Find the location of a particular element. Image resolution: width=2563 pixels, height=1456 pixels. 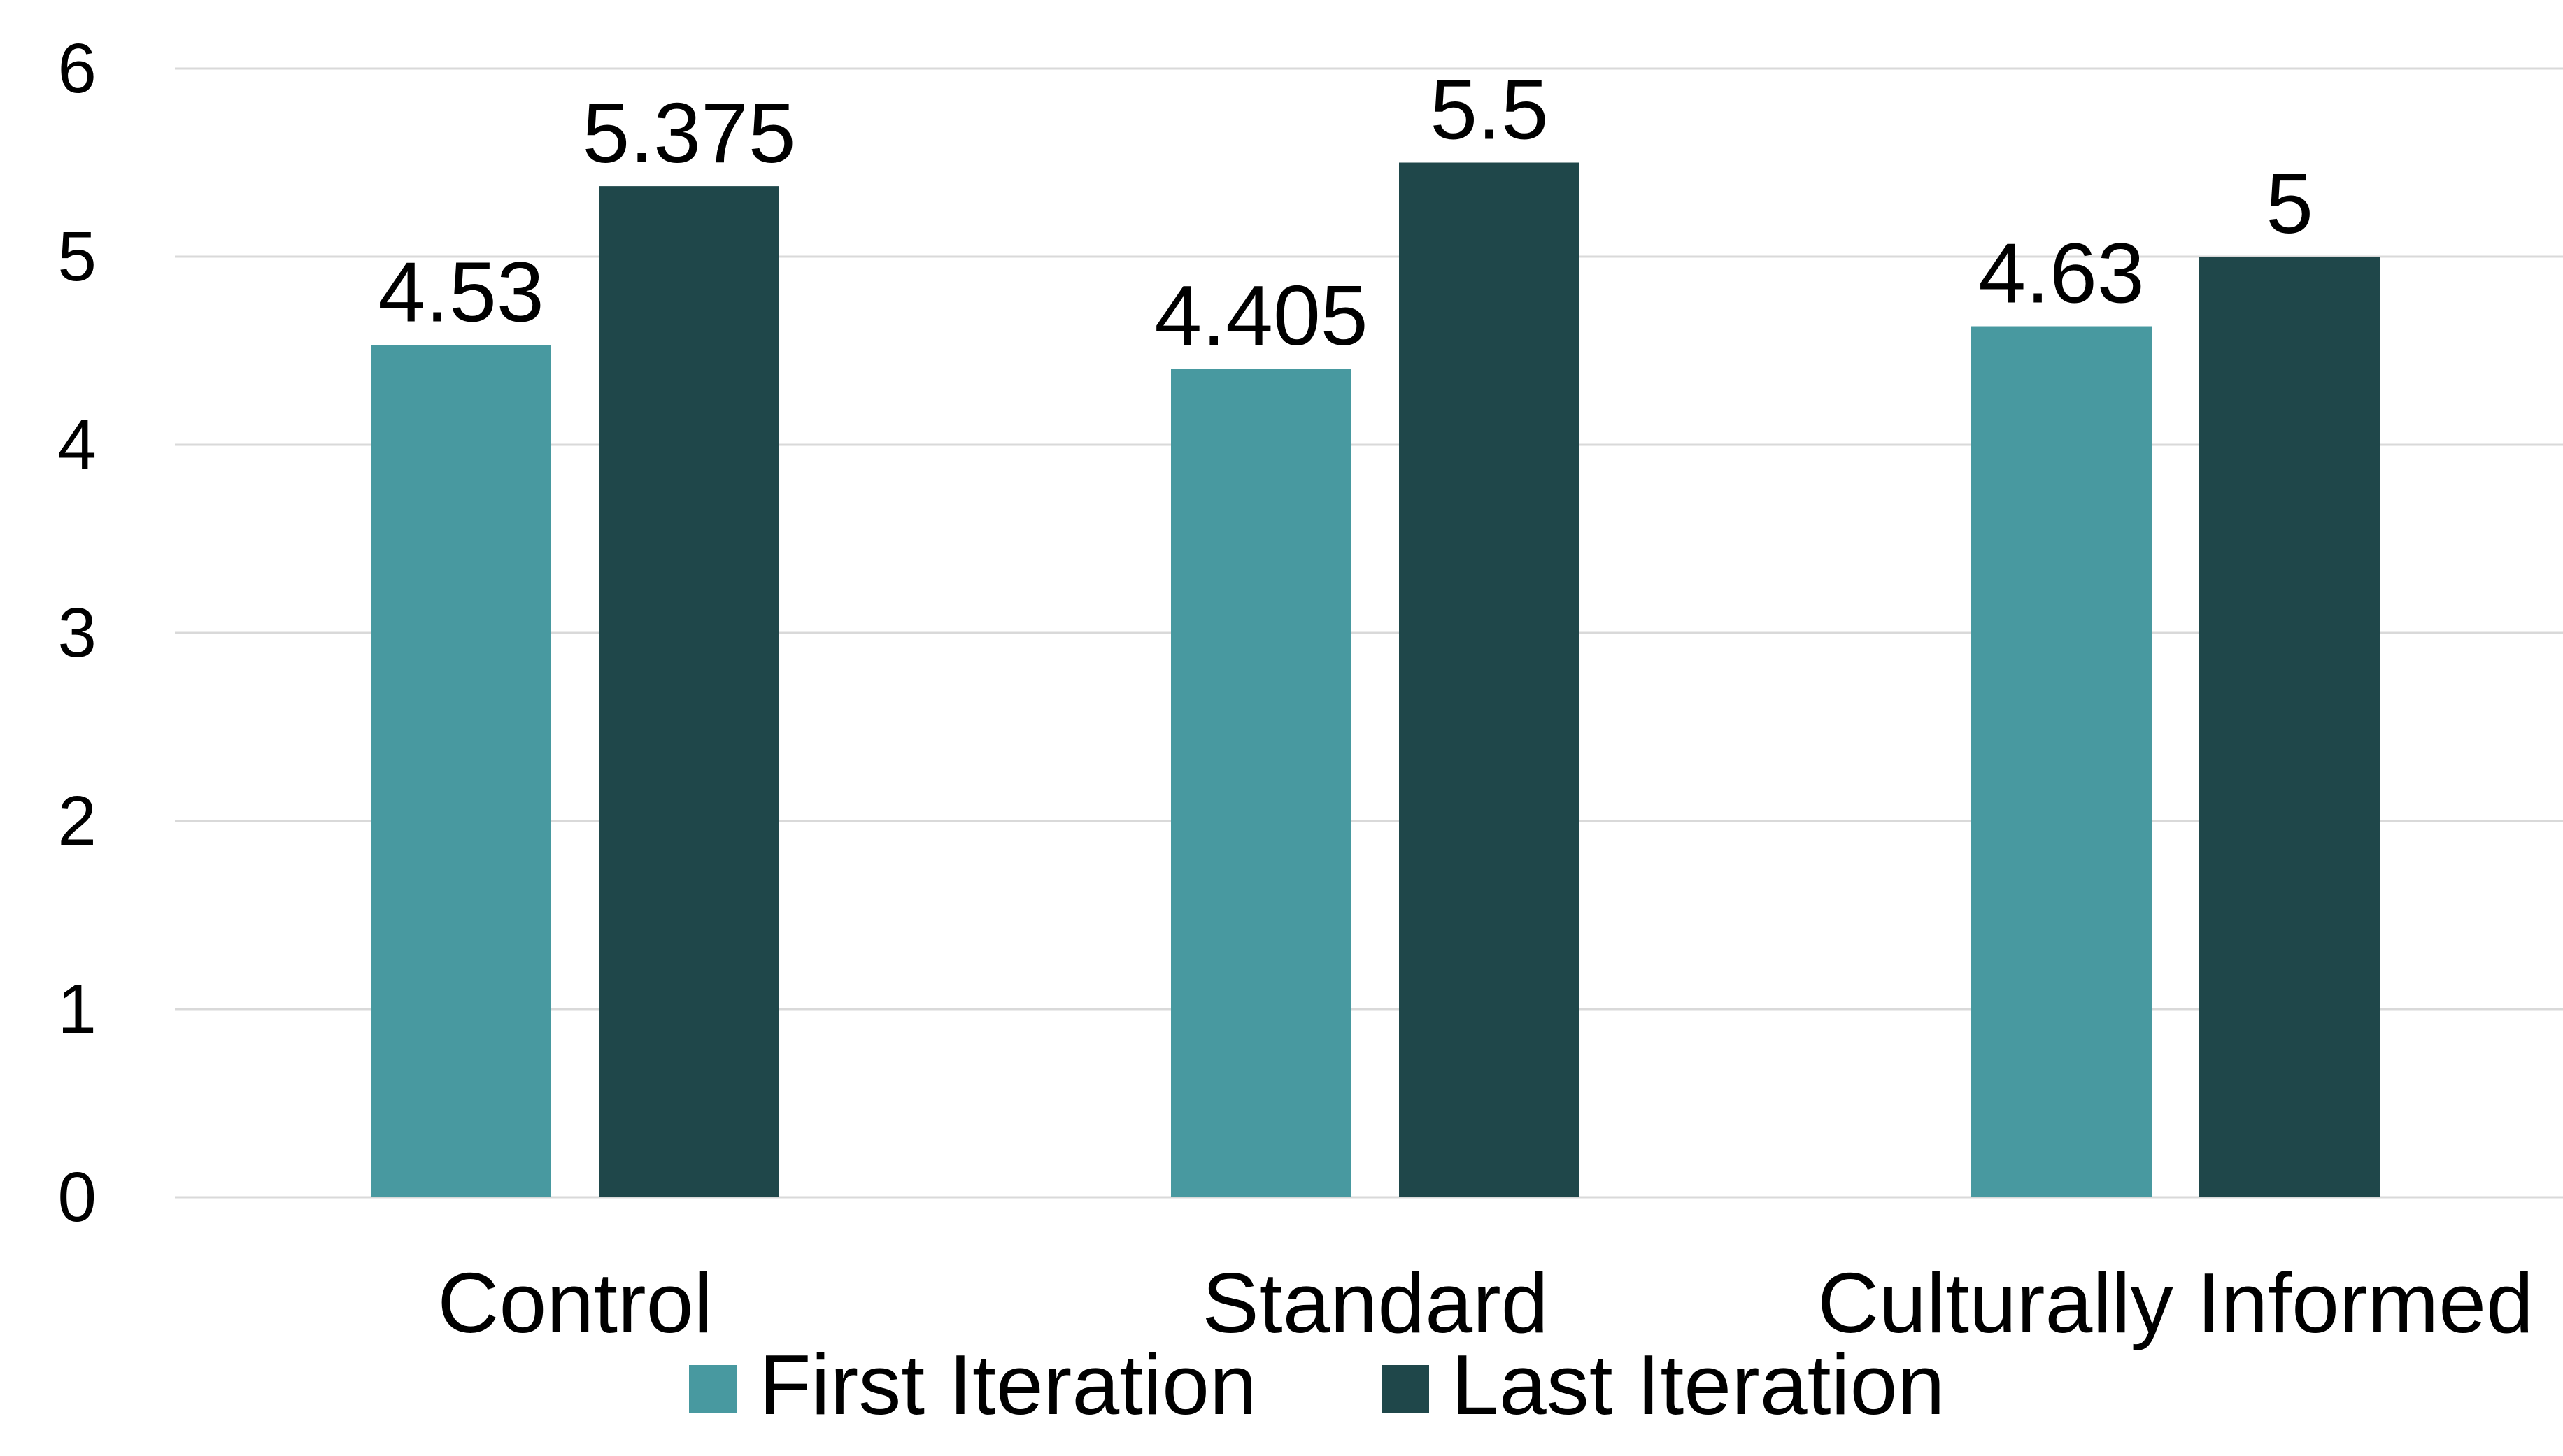

y-tick-label-2: 2 is located at coordinates (77, 821).